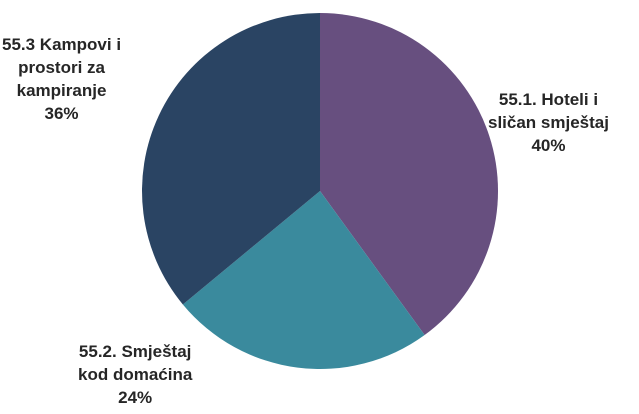 Image resolution: width=639 pixels, height=414 pixels. What do you see at coordinates (135, 351) in the screenshot?
I see `slice-label-host-accommodation-line-1: 55.2. Smještaj` at bounding box center [135, 351].